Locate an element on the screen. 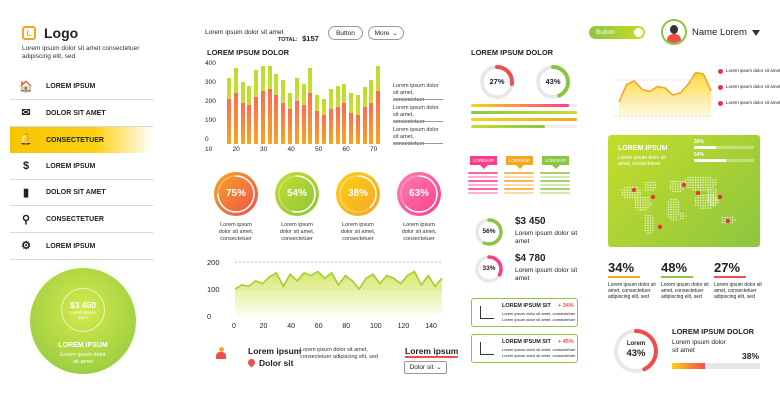 The height and width of the screenshot is (410, 780). bar-chart-y-axis: 0 100 200 300 400 is located at coordinates (212, 101).